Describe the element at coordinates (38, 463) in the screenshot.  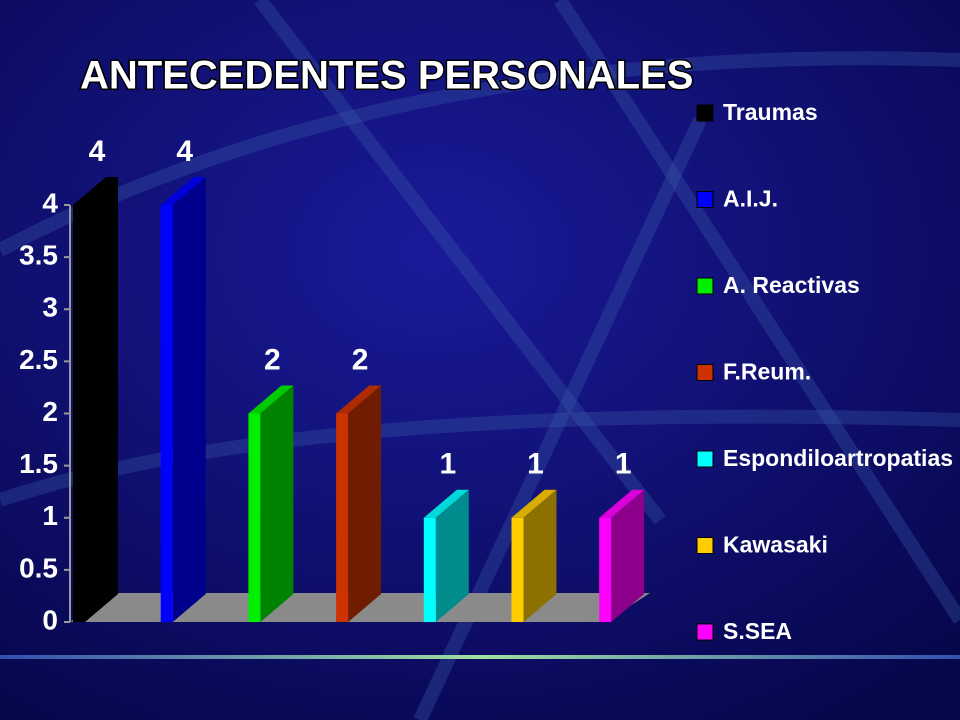
I see `y-tick-label: 1.5` at that location.